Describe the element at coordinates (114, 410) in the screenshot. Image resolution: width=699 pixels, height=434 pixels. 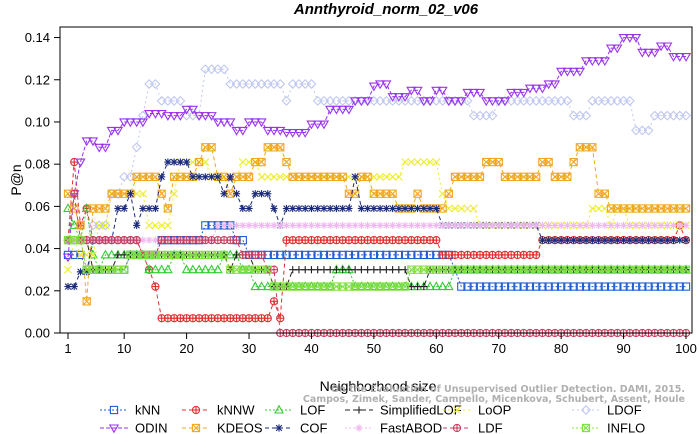
I see `legend-marker-knn` at that location.